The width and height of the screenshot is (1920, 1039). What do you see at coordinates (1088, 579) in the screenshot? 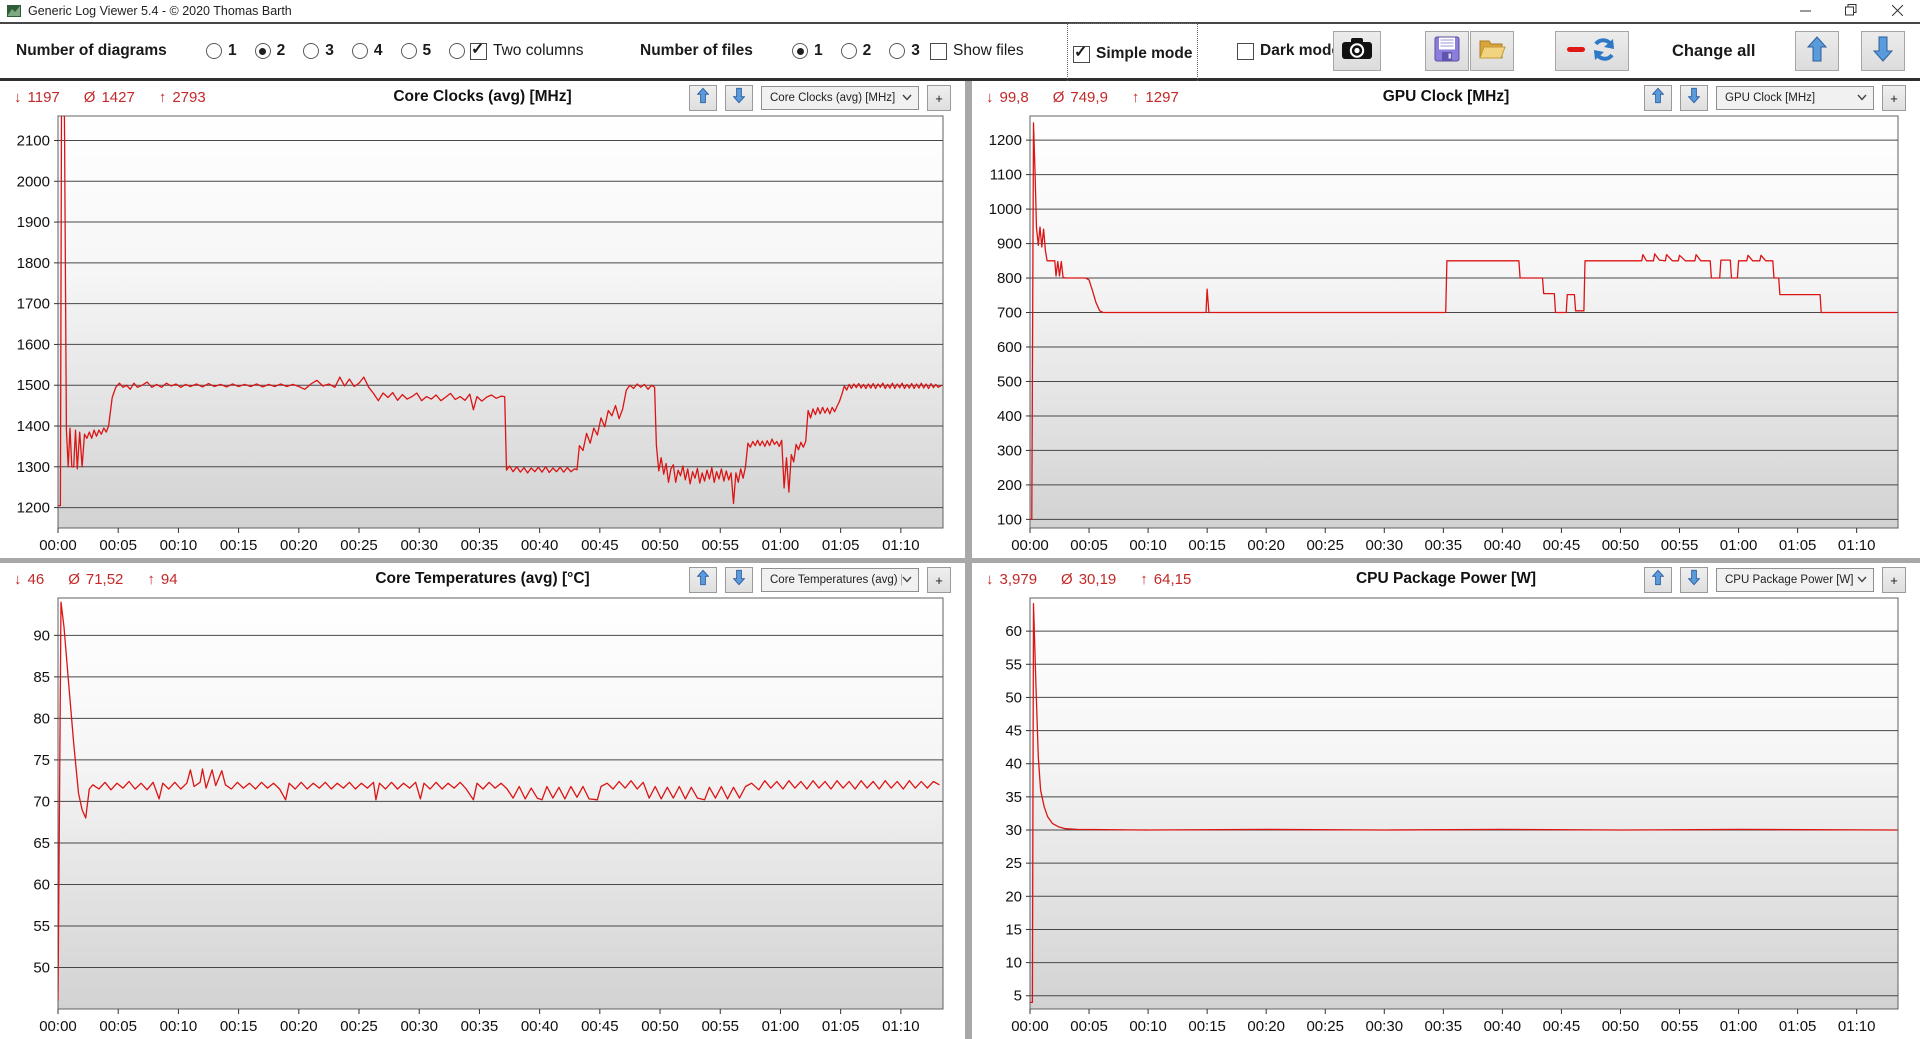
I see `chart-stats: ↓ 3,979 Ø 30,19 ↑ 64,15` at bounding box center [1088, 579].